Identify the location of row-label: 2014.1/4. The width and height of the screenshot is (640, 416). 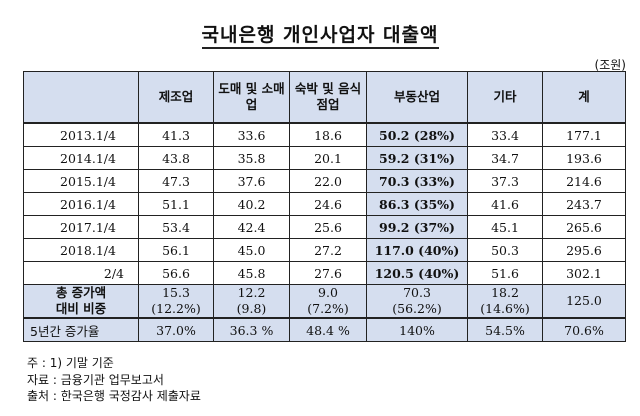
(81, 158).